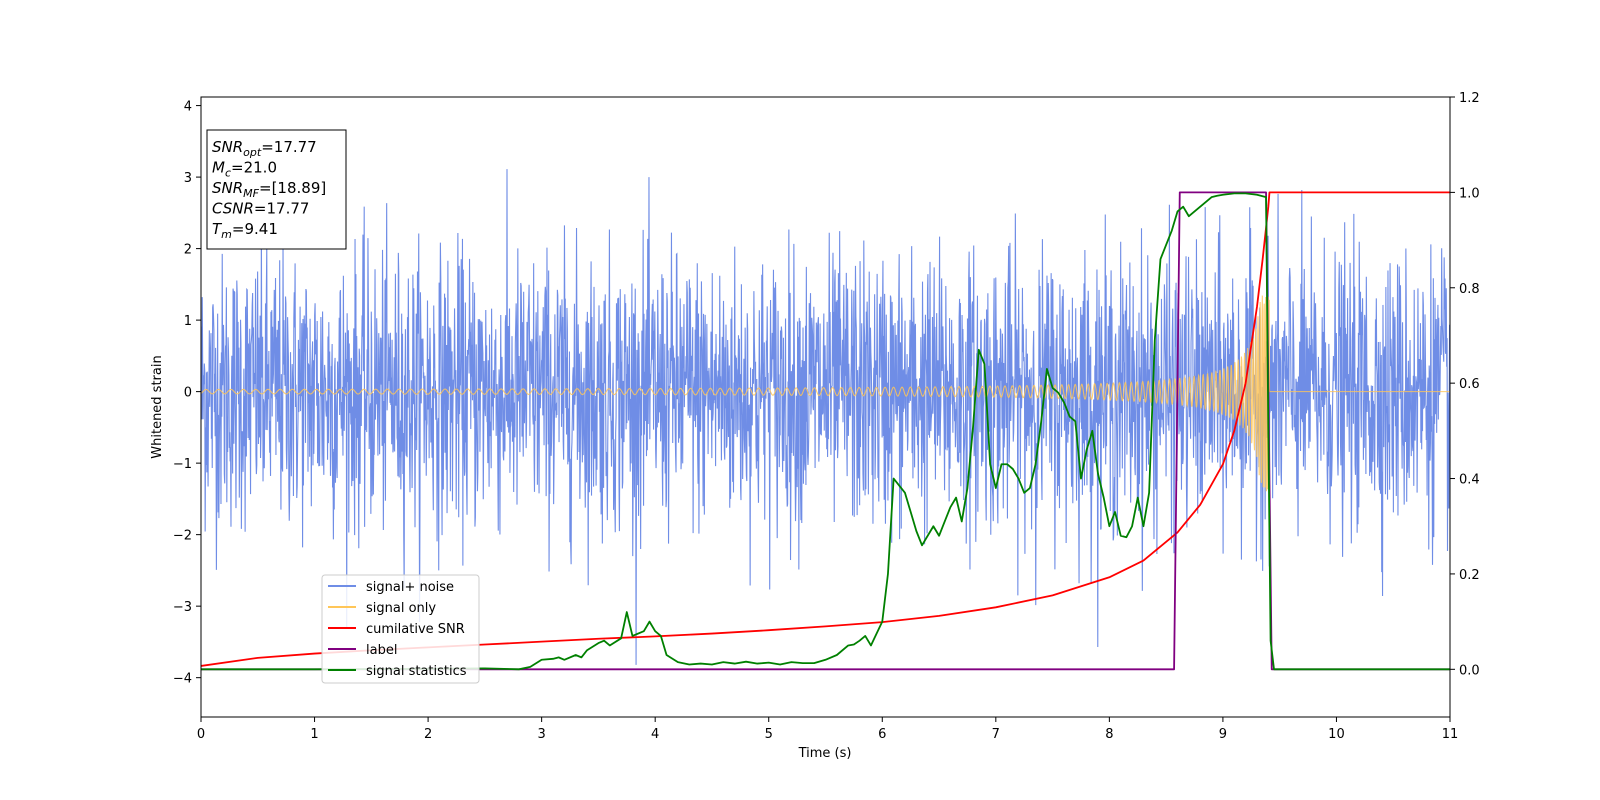 The image size is (1600, 800). I want to click on annotation-line: SNRopt=17.77, so click(264, 148).